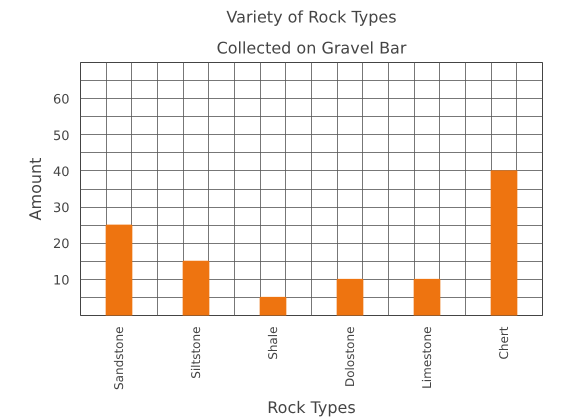 The image size is (587, 419). I want to click on chart-subtitle: Collected on Gravel Bar, so click(311, 48).